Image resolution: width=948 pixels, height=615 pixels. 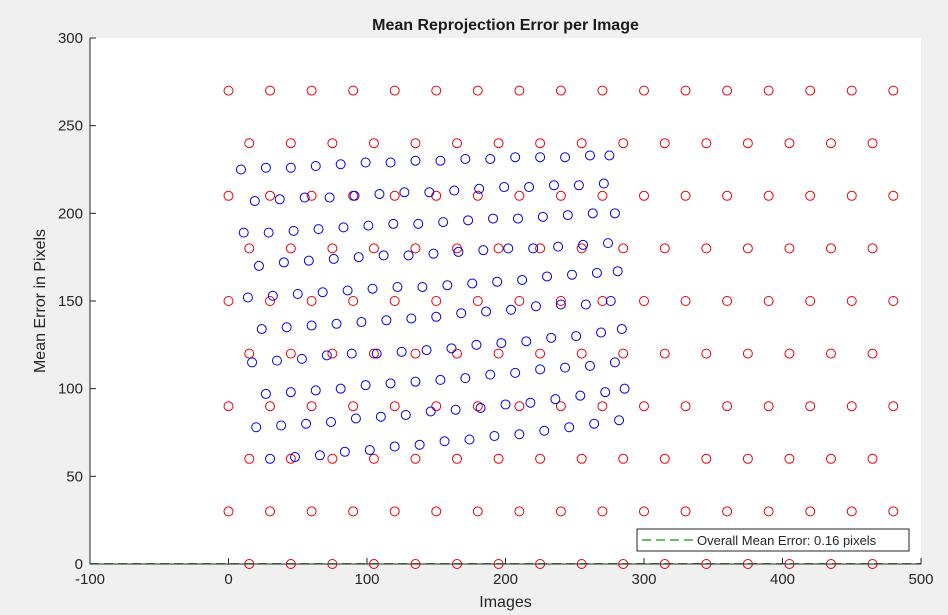 What do you see at coordinates (773, 540) in the screenshot?
I see `legend-box` at bounding box center [773, 540].